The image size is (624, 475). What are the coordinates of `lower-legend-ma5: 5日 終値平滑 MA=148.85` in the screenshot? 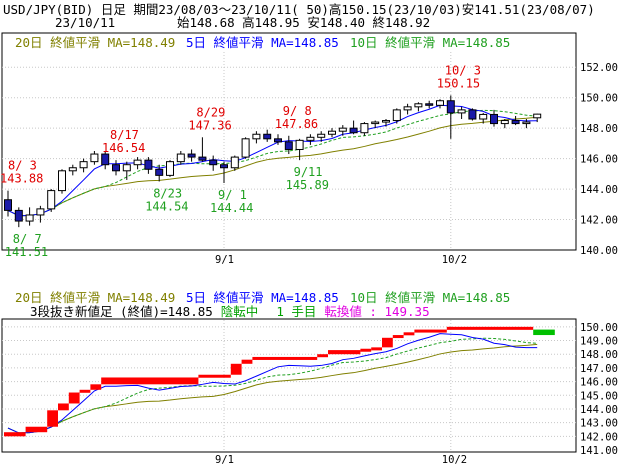 It's located at (262, 297).